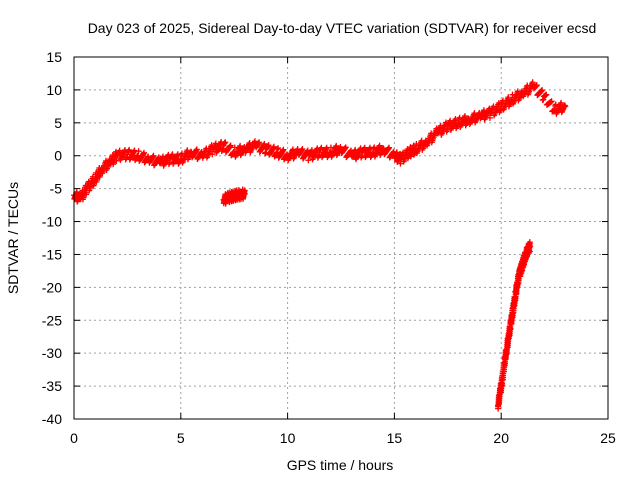 This screenshot has width=640, height=480. Describe the element at coordinates (54, 57) in the screenshot. I see `y-tick-label: 15` at that location.